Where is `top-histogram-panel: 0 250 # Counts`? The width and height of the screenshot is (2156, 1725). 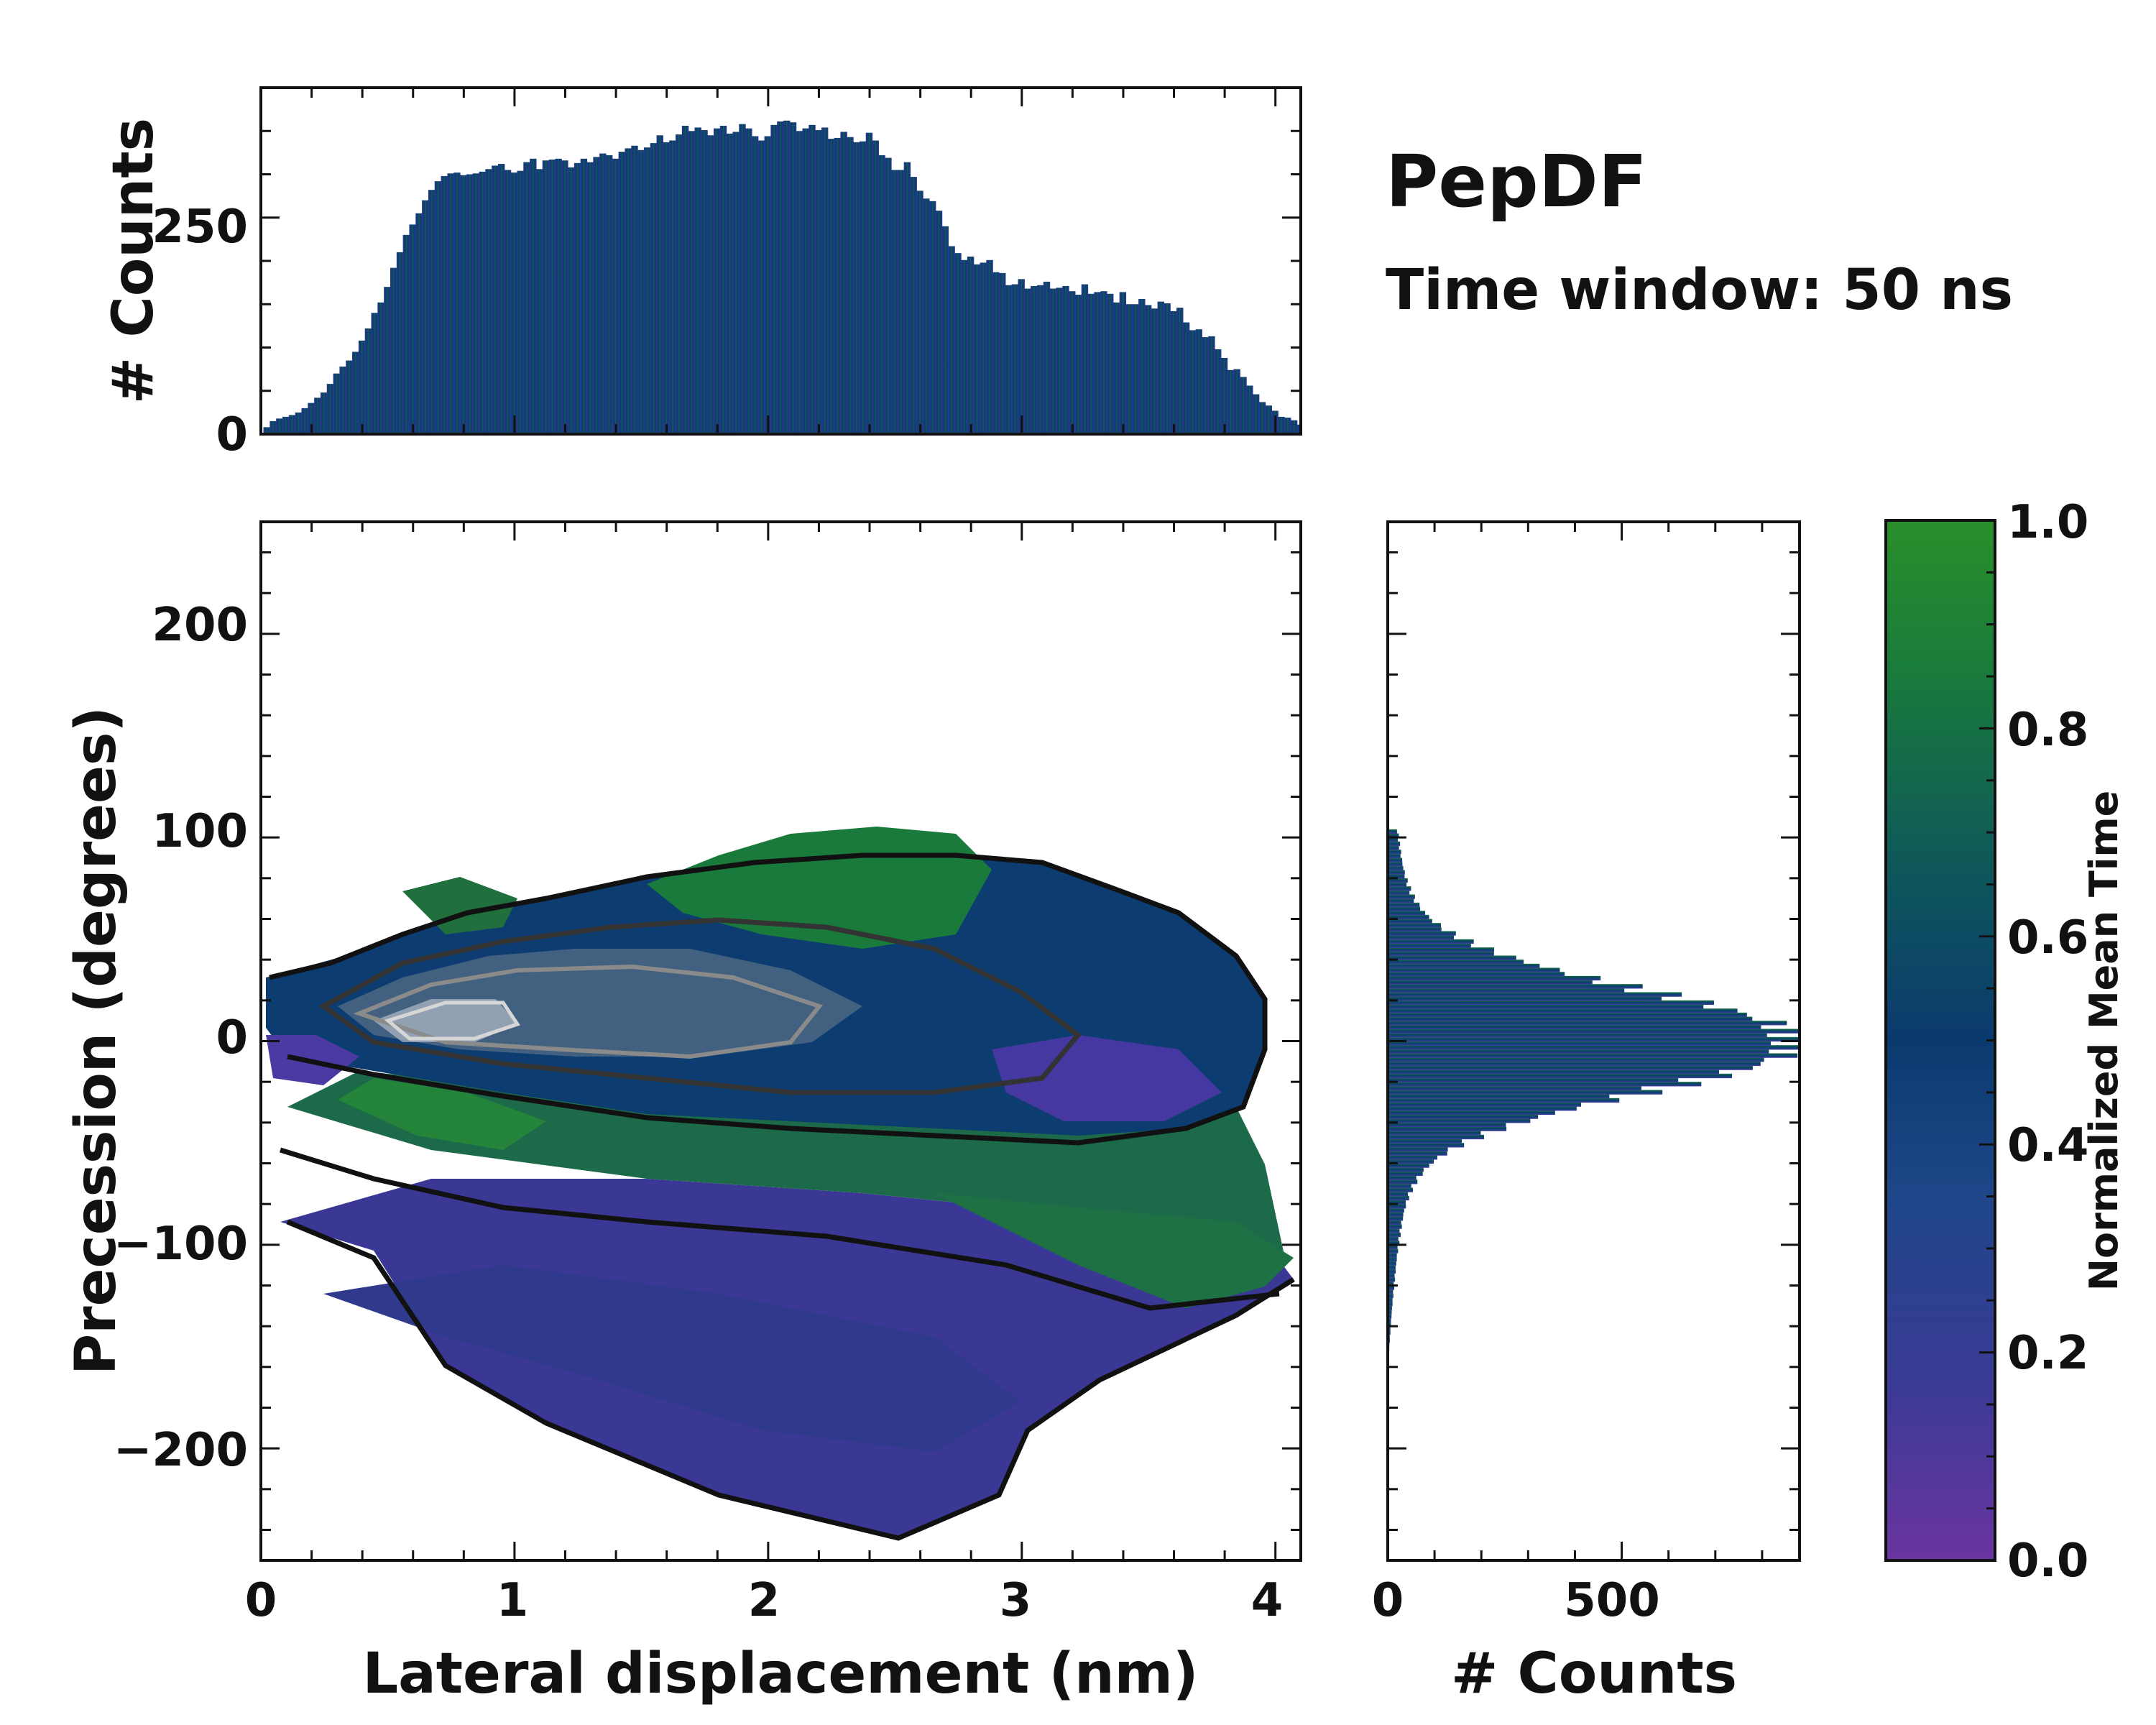
top-histogram-panel: 0 250 # Counts is located at coordinates (718, 273).